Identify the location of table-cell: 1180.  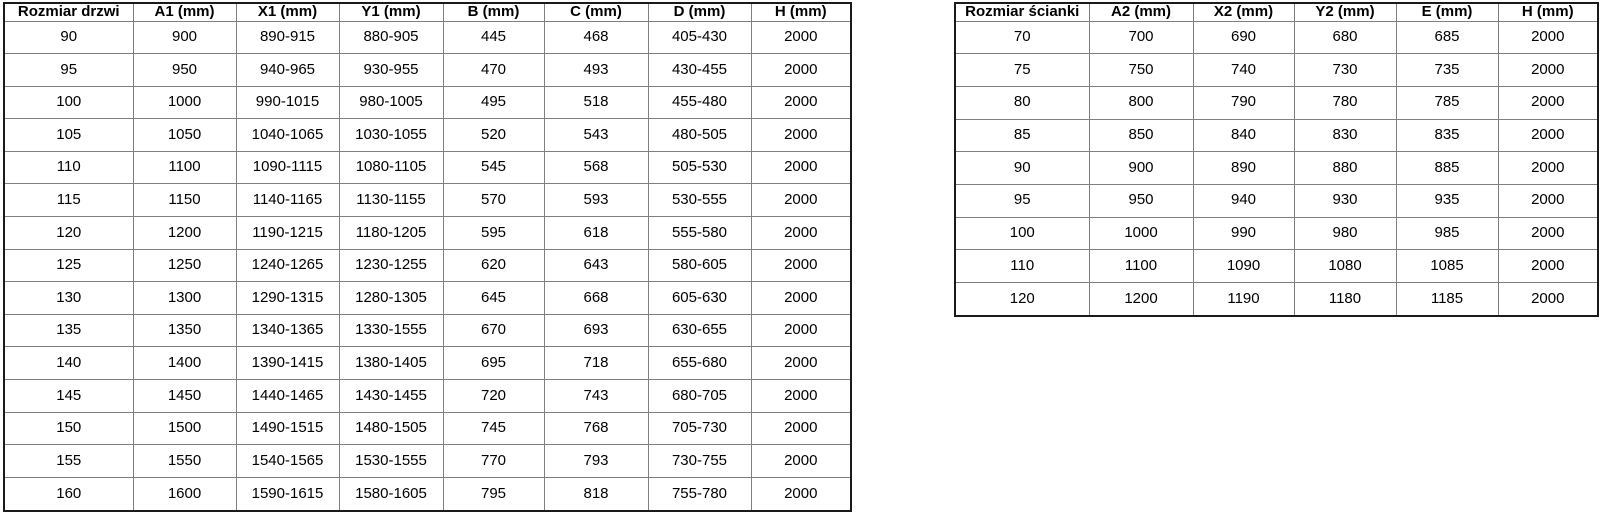
(1345, 299).